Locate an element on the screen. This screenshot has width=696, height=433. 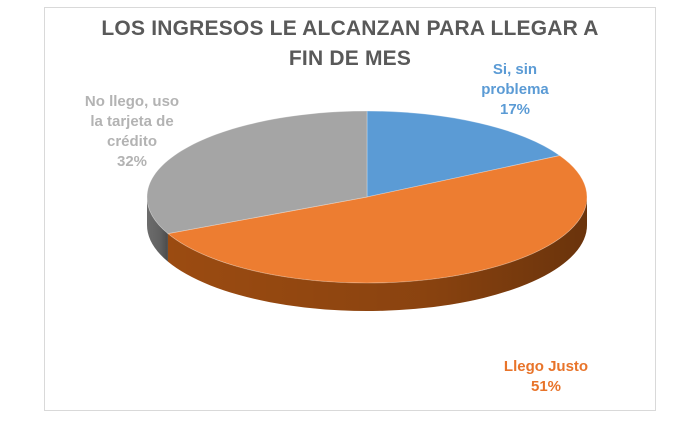
slice-label-no-llego: No llego, uso la tarjeta de crédito 32% is located at coordinates (132, 132).